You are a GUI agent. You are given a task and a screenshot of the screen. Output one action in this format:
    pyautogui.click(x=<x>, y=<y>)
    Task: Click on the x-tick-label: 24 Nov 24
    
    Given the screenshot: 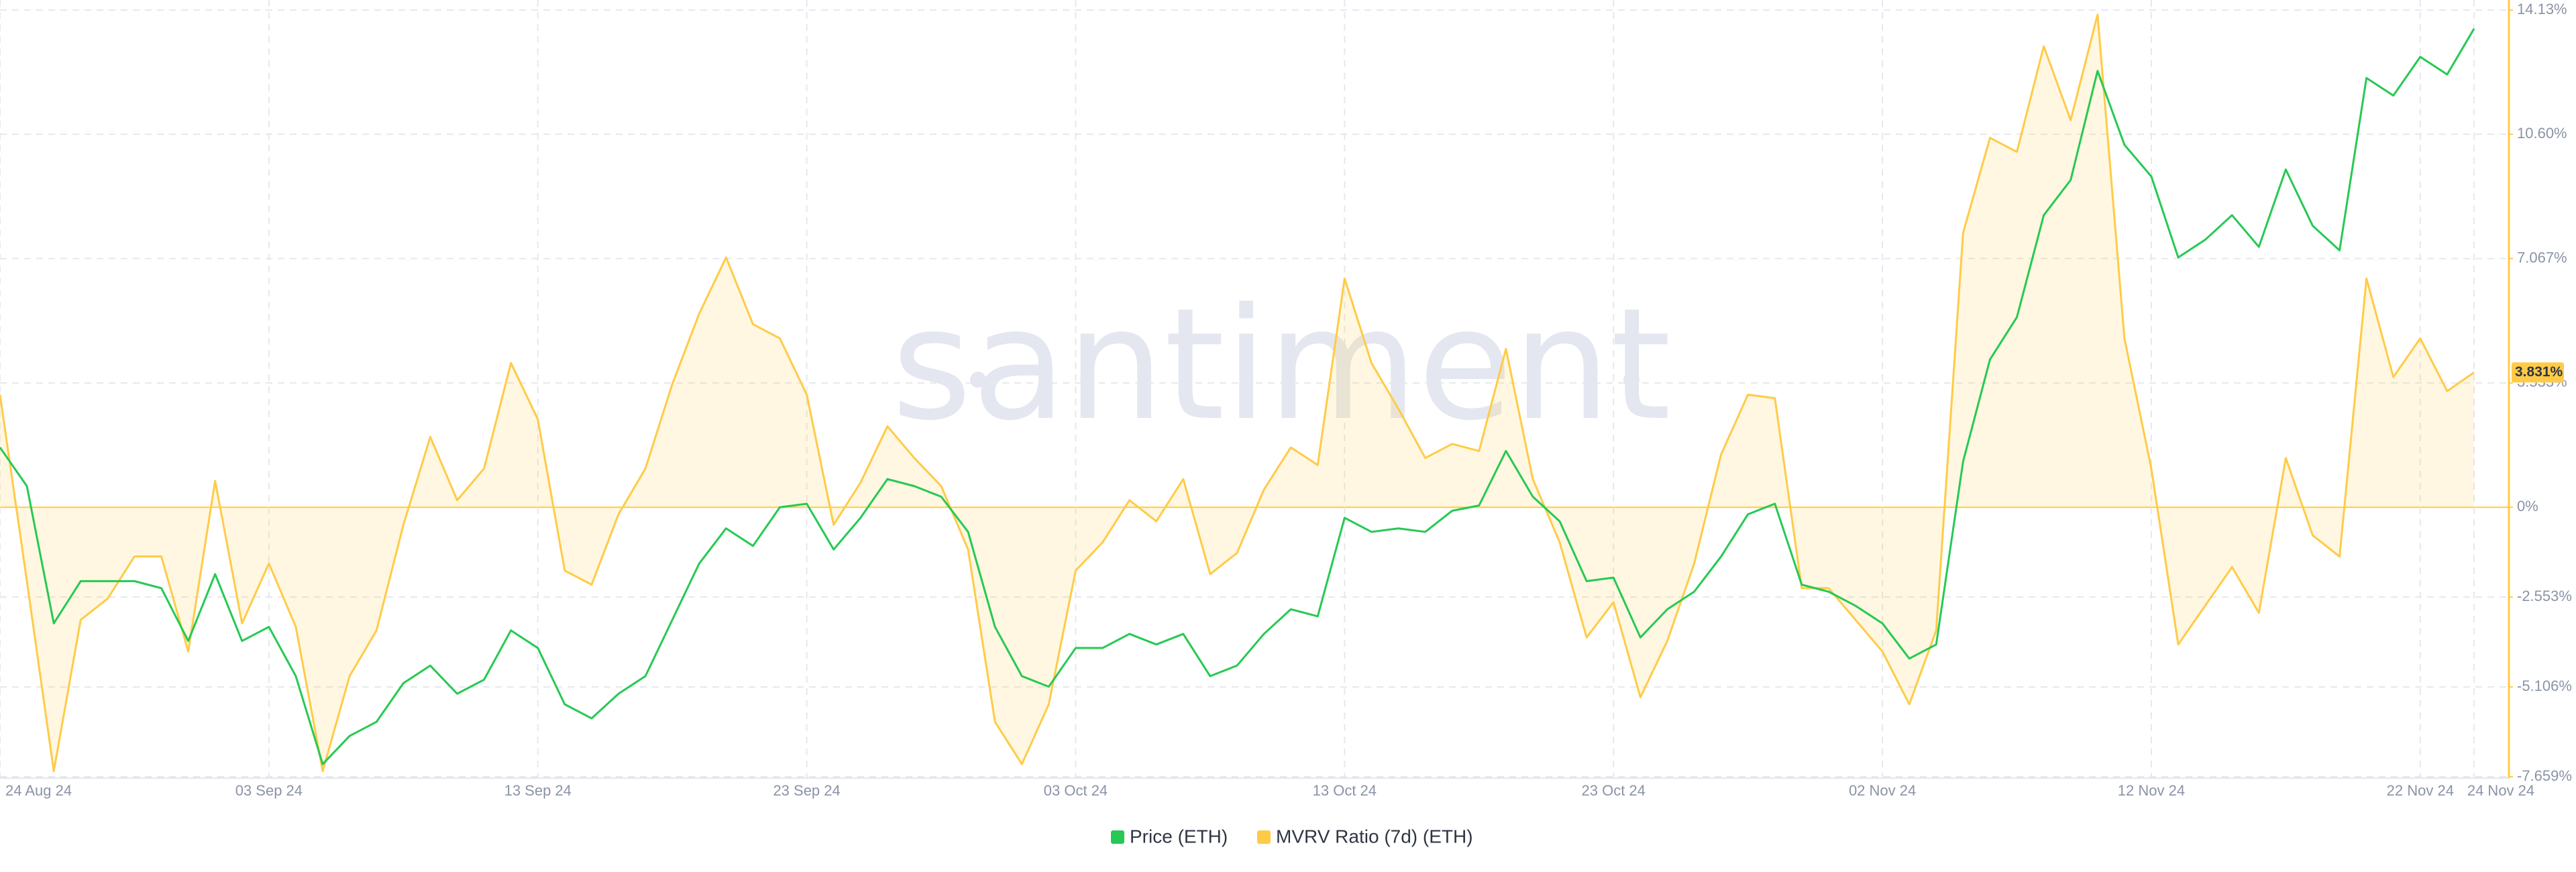 What is the action you would take?
    pyautogui.click(x=2500, y=790)
    